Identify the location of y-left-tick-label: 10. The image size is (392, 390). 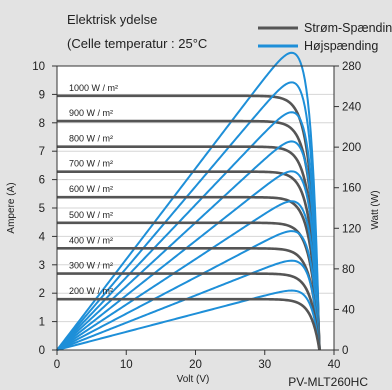
(38, 67).